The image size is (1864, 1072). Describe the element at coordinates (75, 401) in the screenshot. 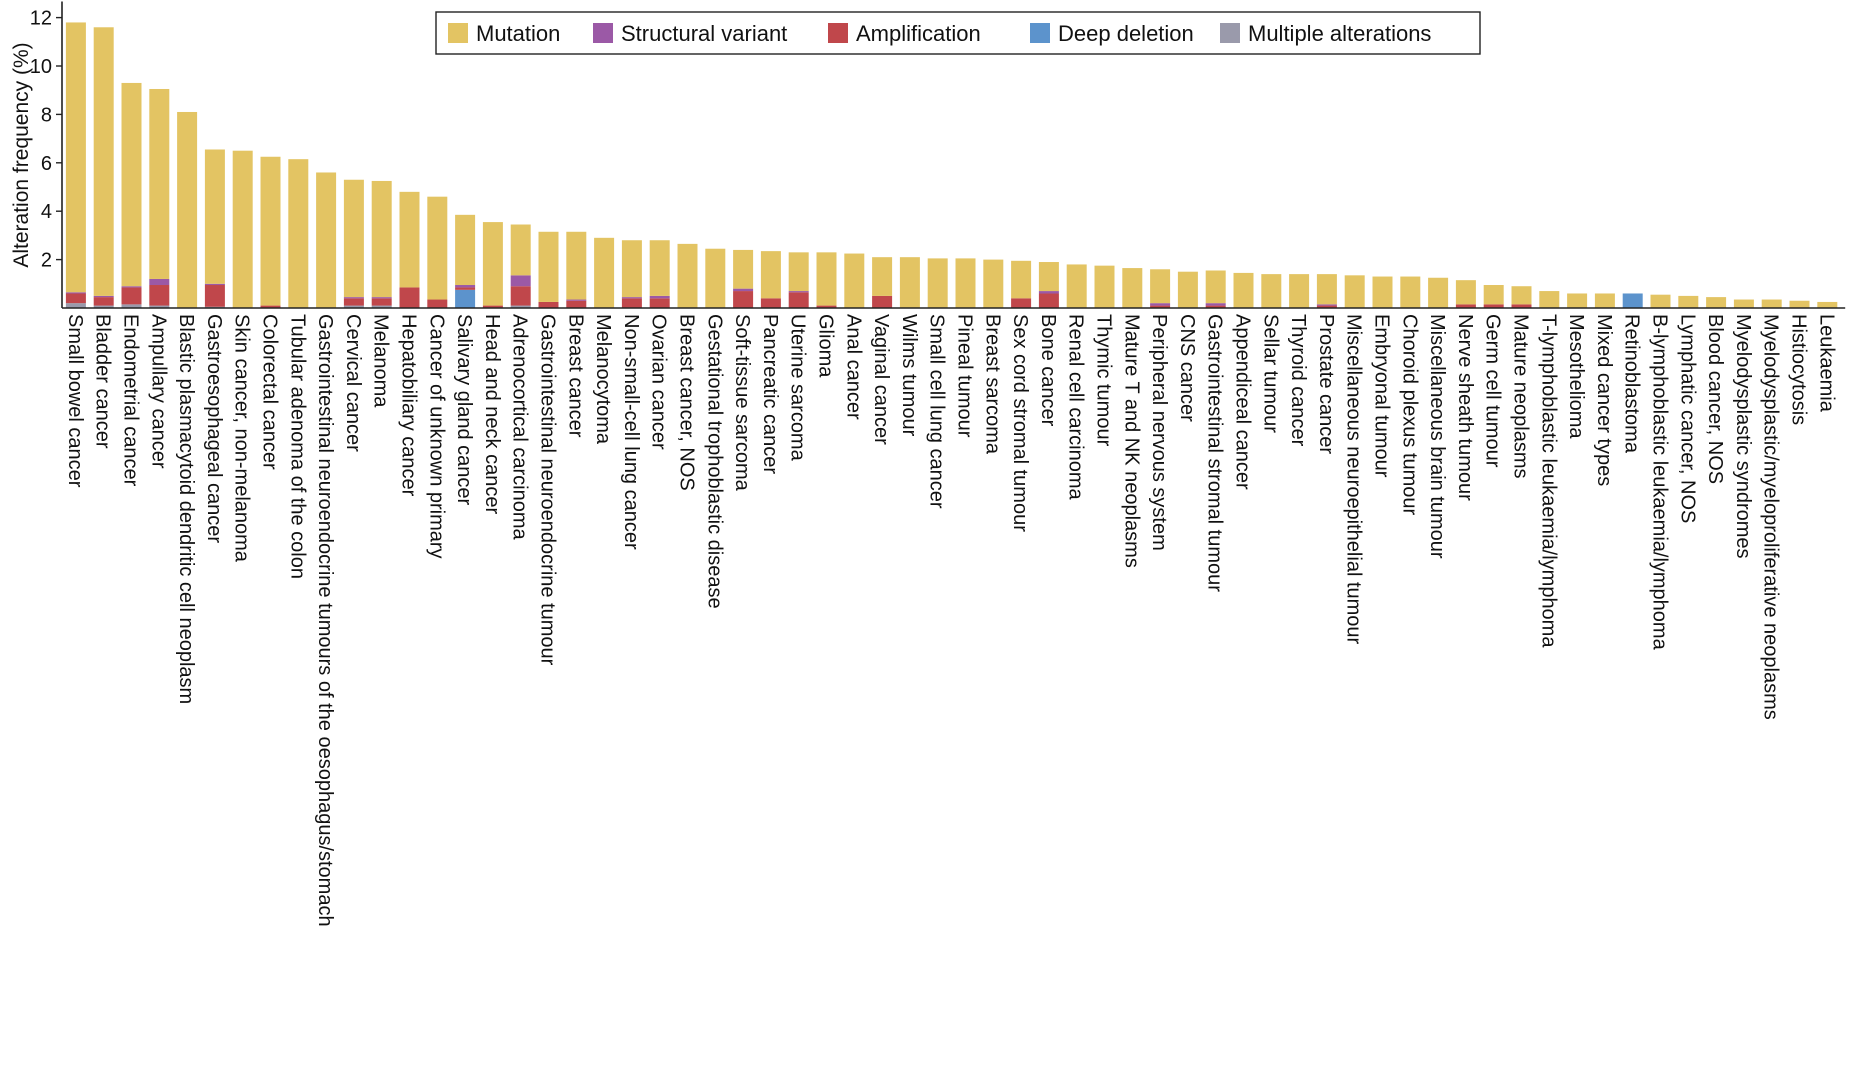

I see `category-label-small-bowel-cancer: Small bowel cancer` at that location.